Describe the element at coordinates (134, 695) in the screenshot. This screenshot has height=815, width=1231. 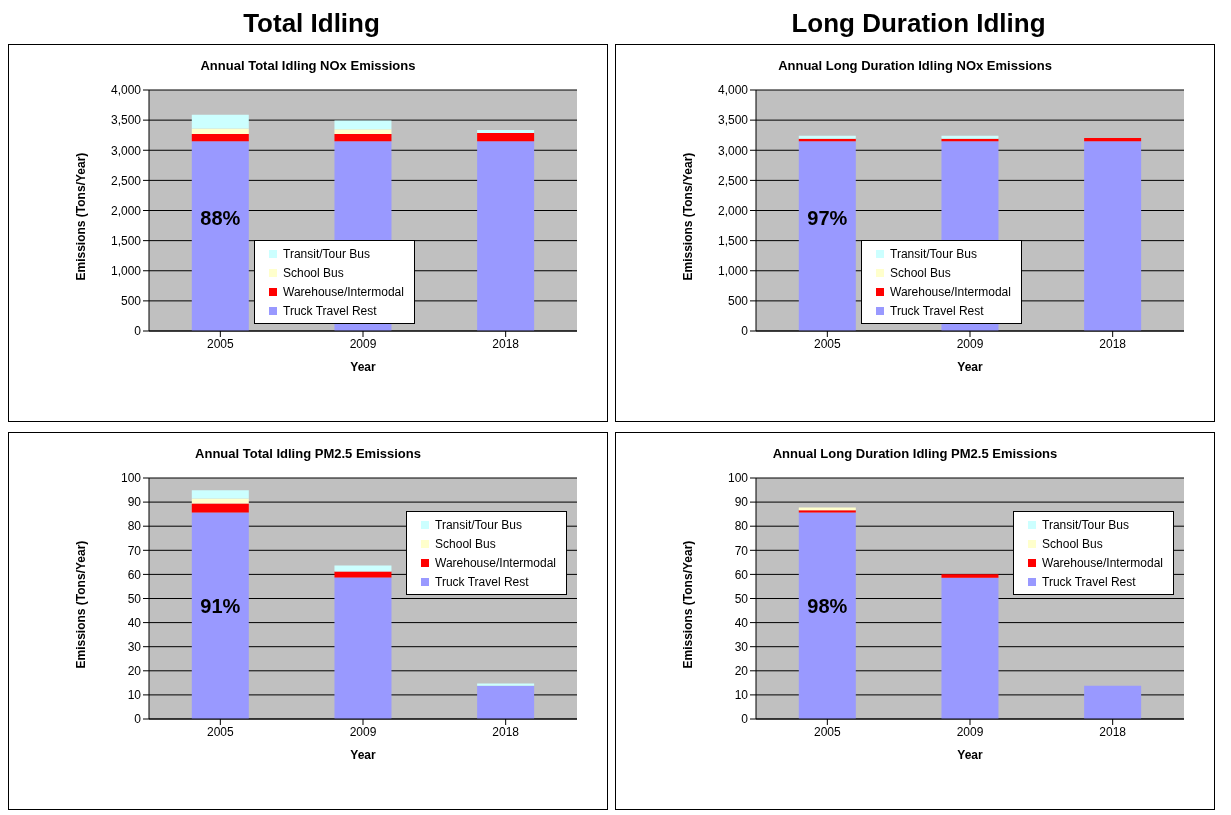
I see `y-tick-label: 10` at that location.